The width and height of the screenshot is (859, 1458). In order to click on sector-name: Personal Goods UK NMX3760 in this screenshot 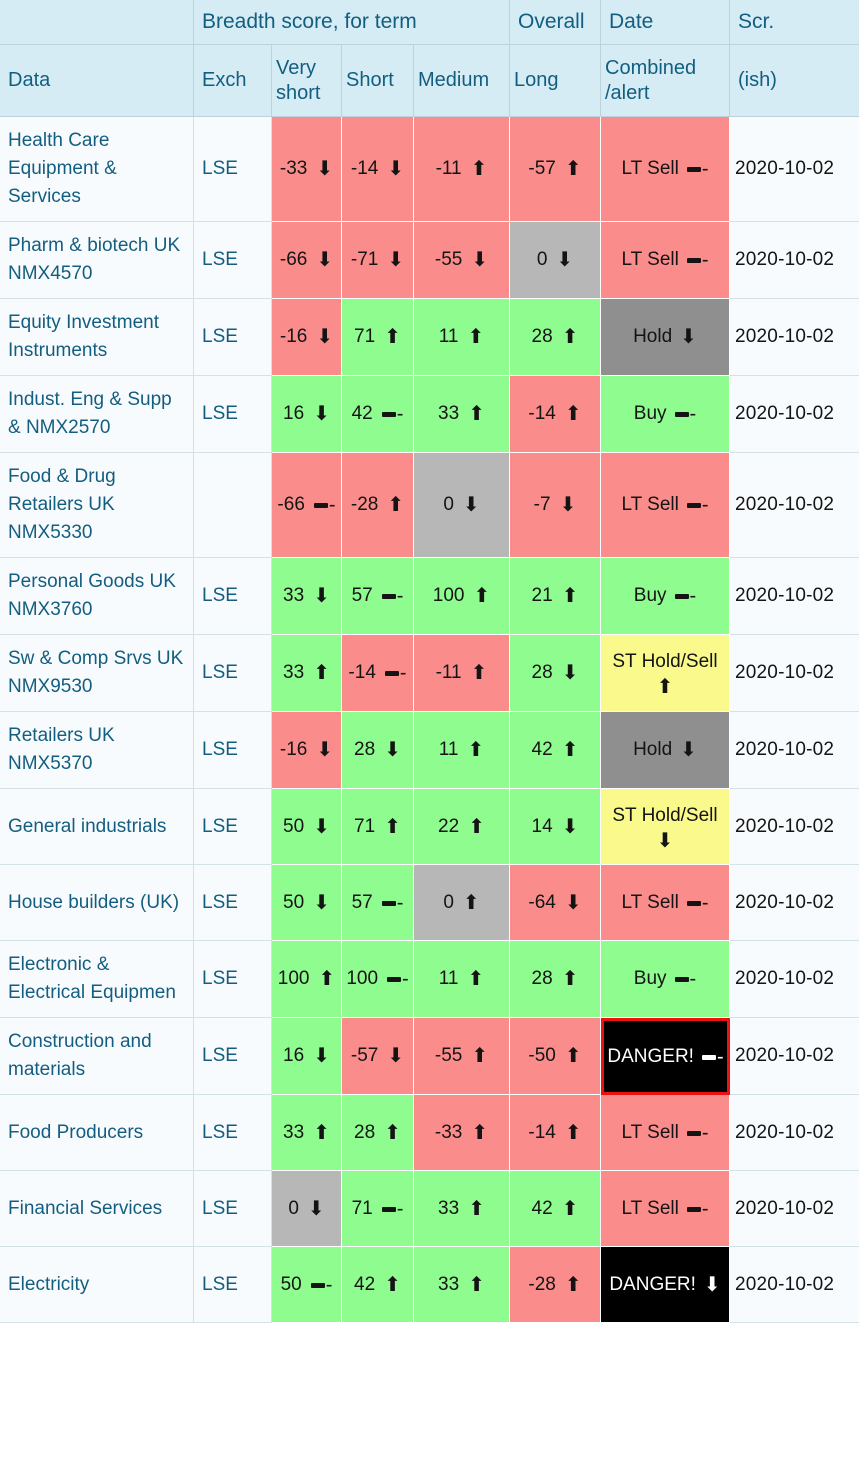, I will do `click(97, 596)`.